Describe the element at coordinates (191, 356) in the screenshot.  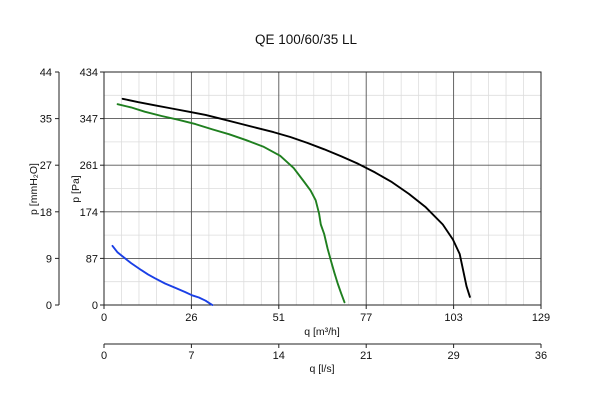
I see `x-ls-tick-label: 7` at that location.